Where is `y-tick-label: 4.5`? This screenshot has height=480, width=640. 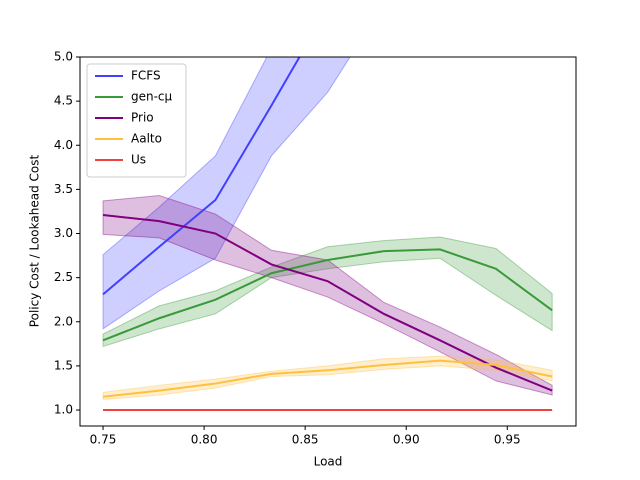
y-tick-label: 4.5 is located at coordinates (63, 101).